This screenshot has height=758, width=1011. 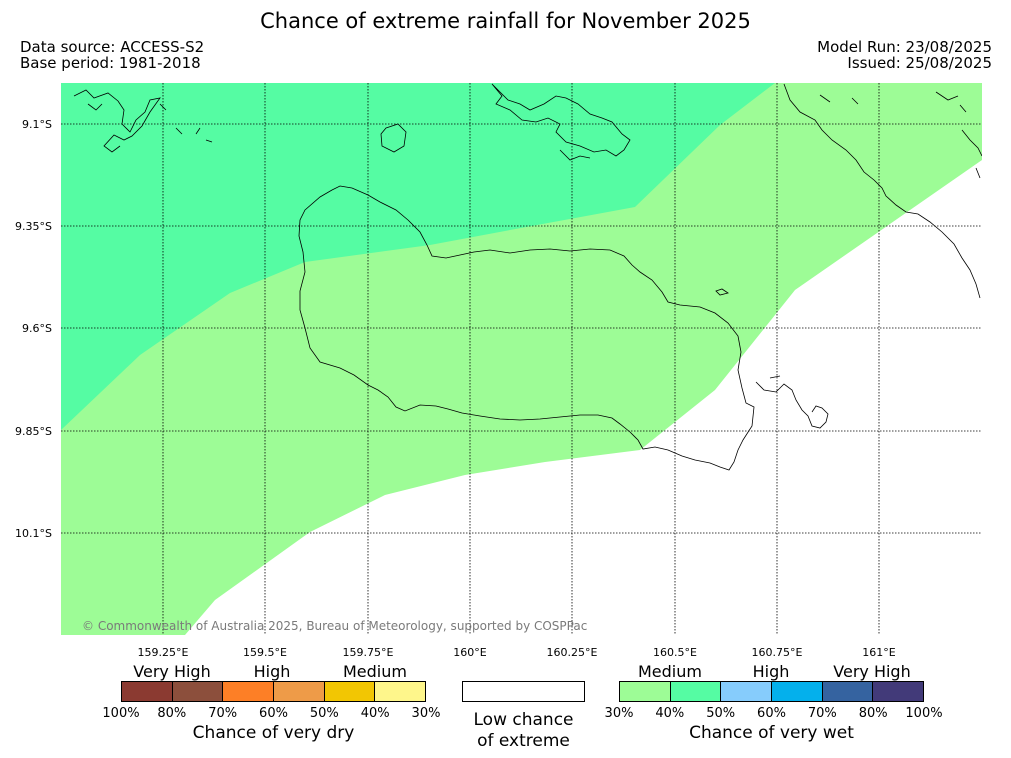 What do you see at coordinates (121, 713) in the screenshot?
I see `dry-tick-label: 100%` at bounding box center [121, 713].